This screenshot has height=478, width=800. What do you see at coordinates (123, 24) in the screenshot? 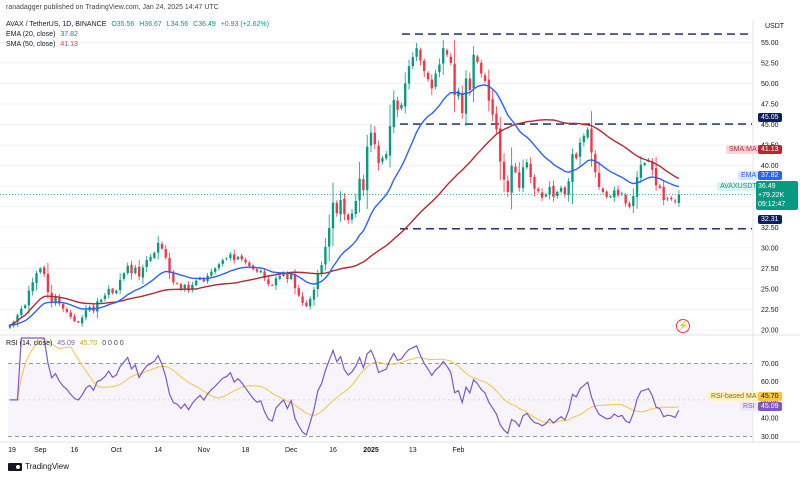
I see `open-value: O35.56` at bounding box center [123, 24].